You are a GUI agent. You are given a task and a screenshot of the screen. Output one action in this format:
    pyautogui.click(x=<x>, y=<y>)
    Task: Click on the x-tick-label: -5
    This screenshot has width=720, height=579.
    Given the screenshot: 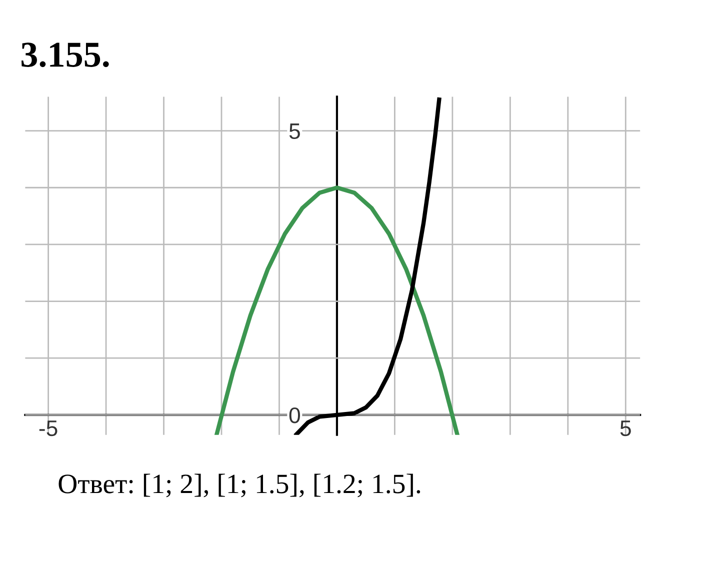 What is the action you would take?
    pyautogui.click(x=48, y=428)
    